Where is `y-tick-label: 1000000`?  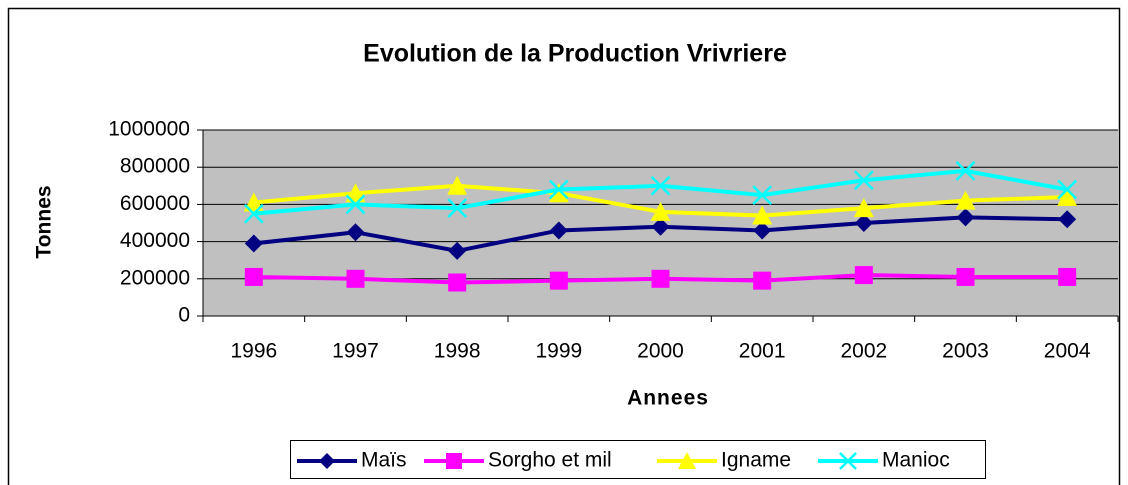
y-tick-label: 1000000 is located at coordinates (149, 129).